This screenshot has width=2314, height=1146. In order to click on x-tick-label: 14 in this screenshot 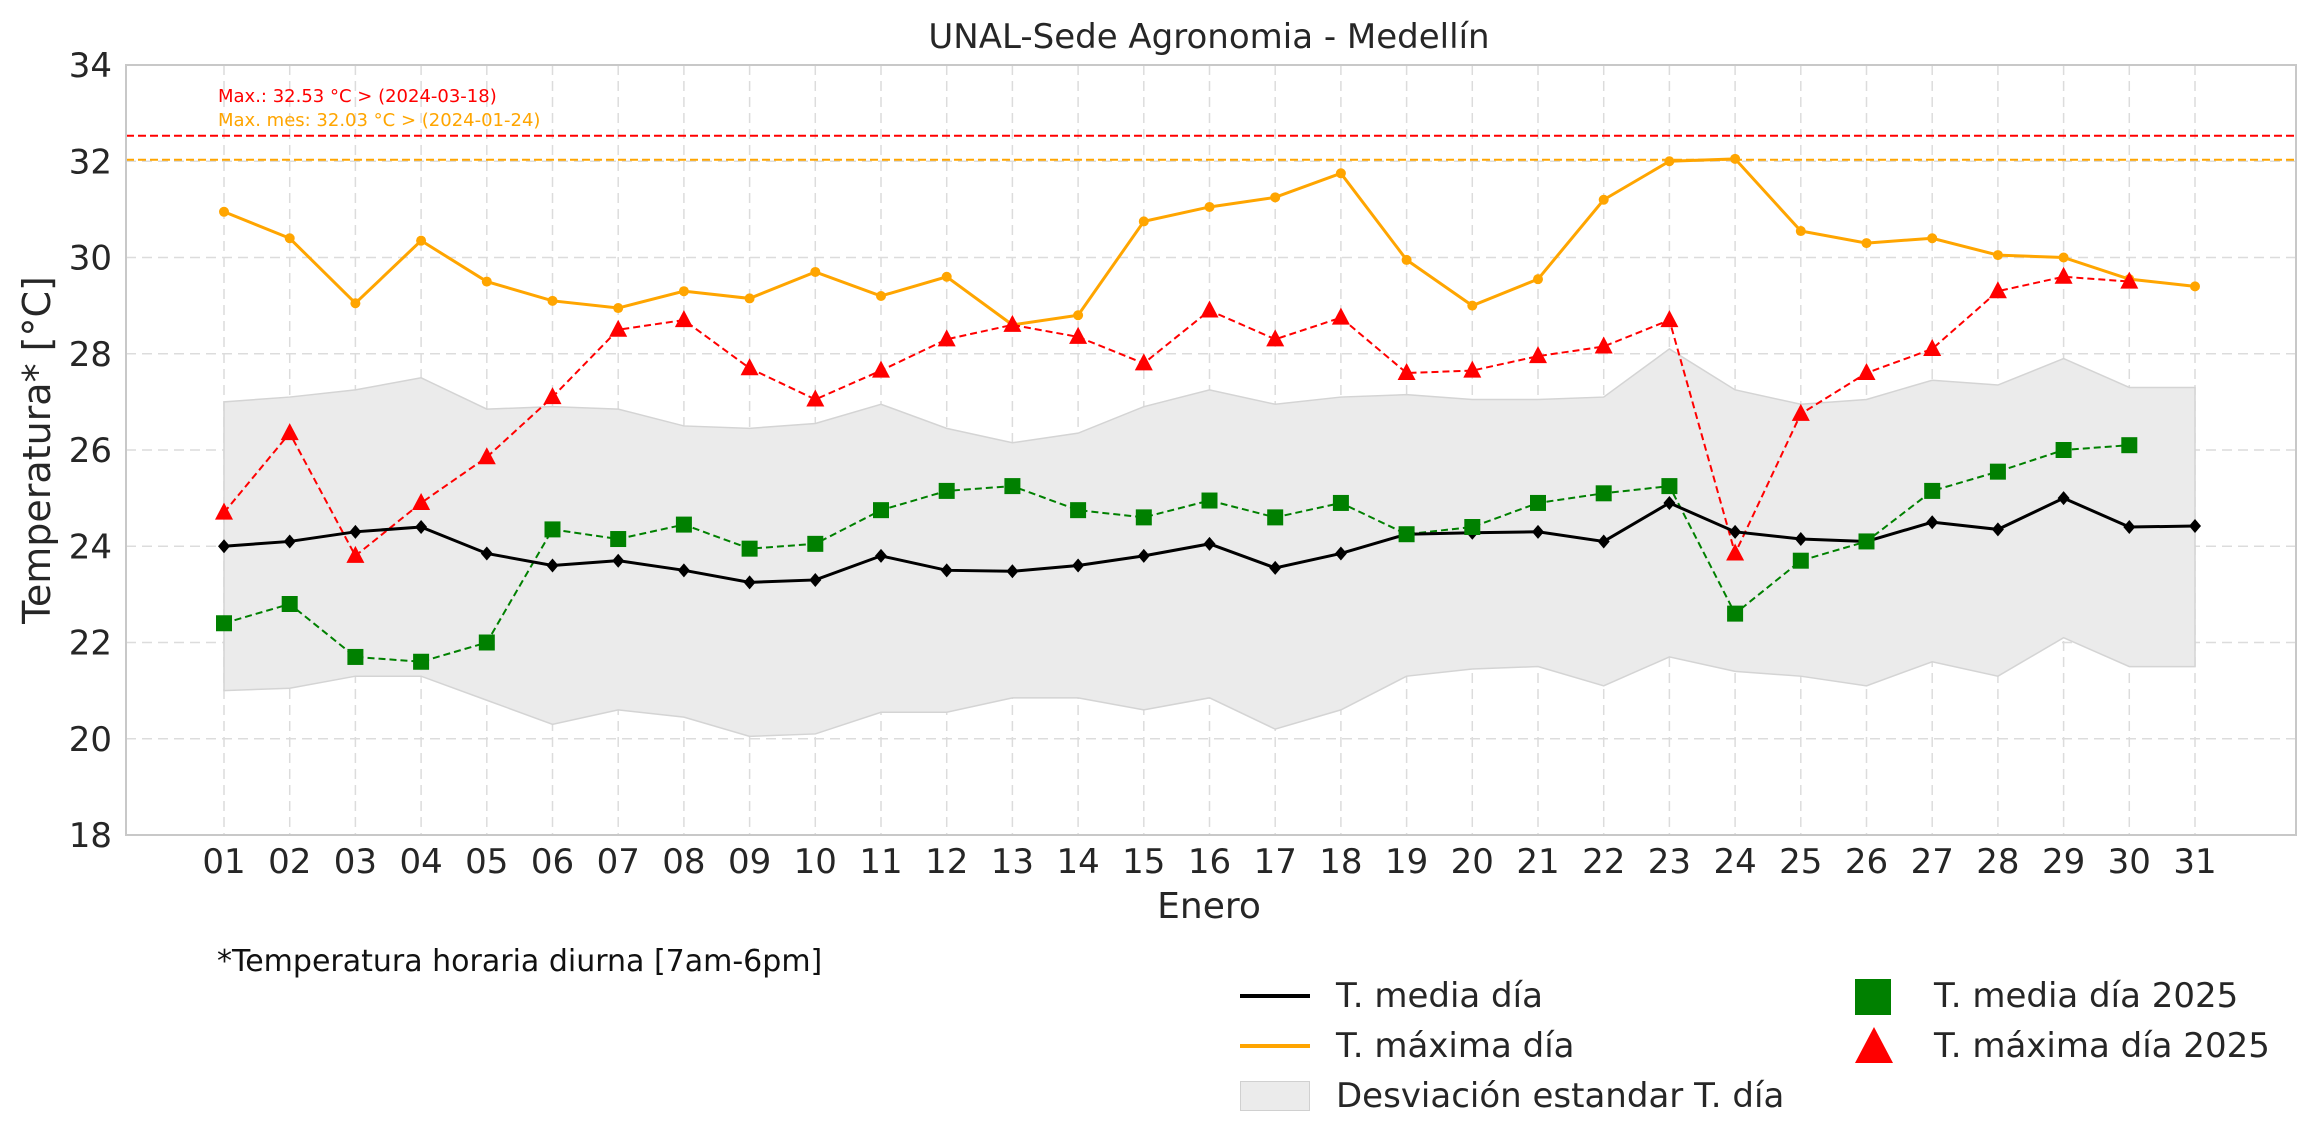, I will do `click(1077, 862)`.